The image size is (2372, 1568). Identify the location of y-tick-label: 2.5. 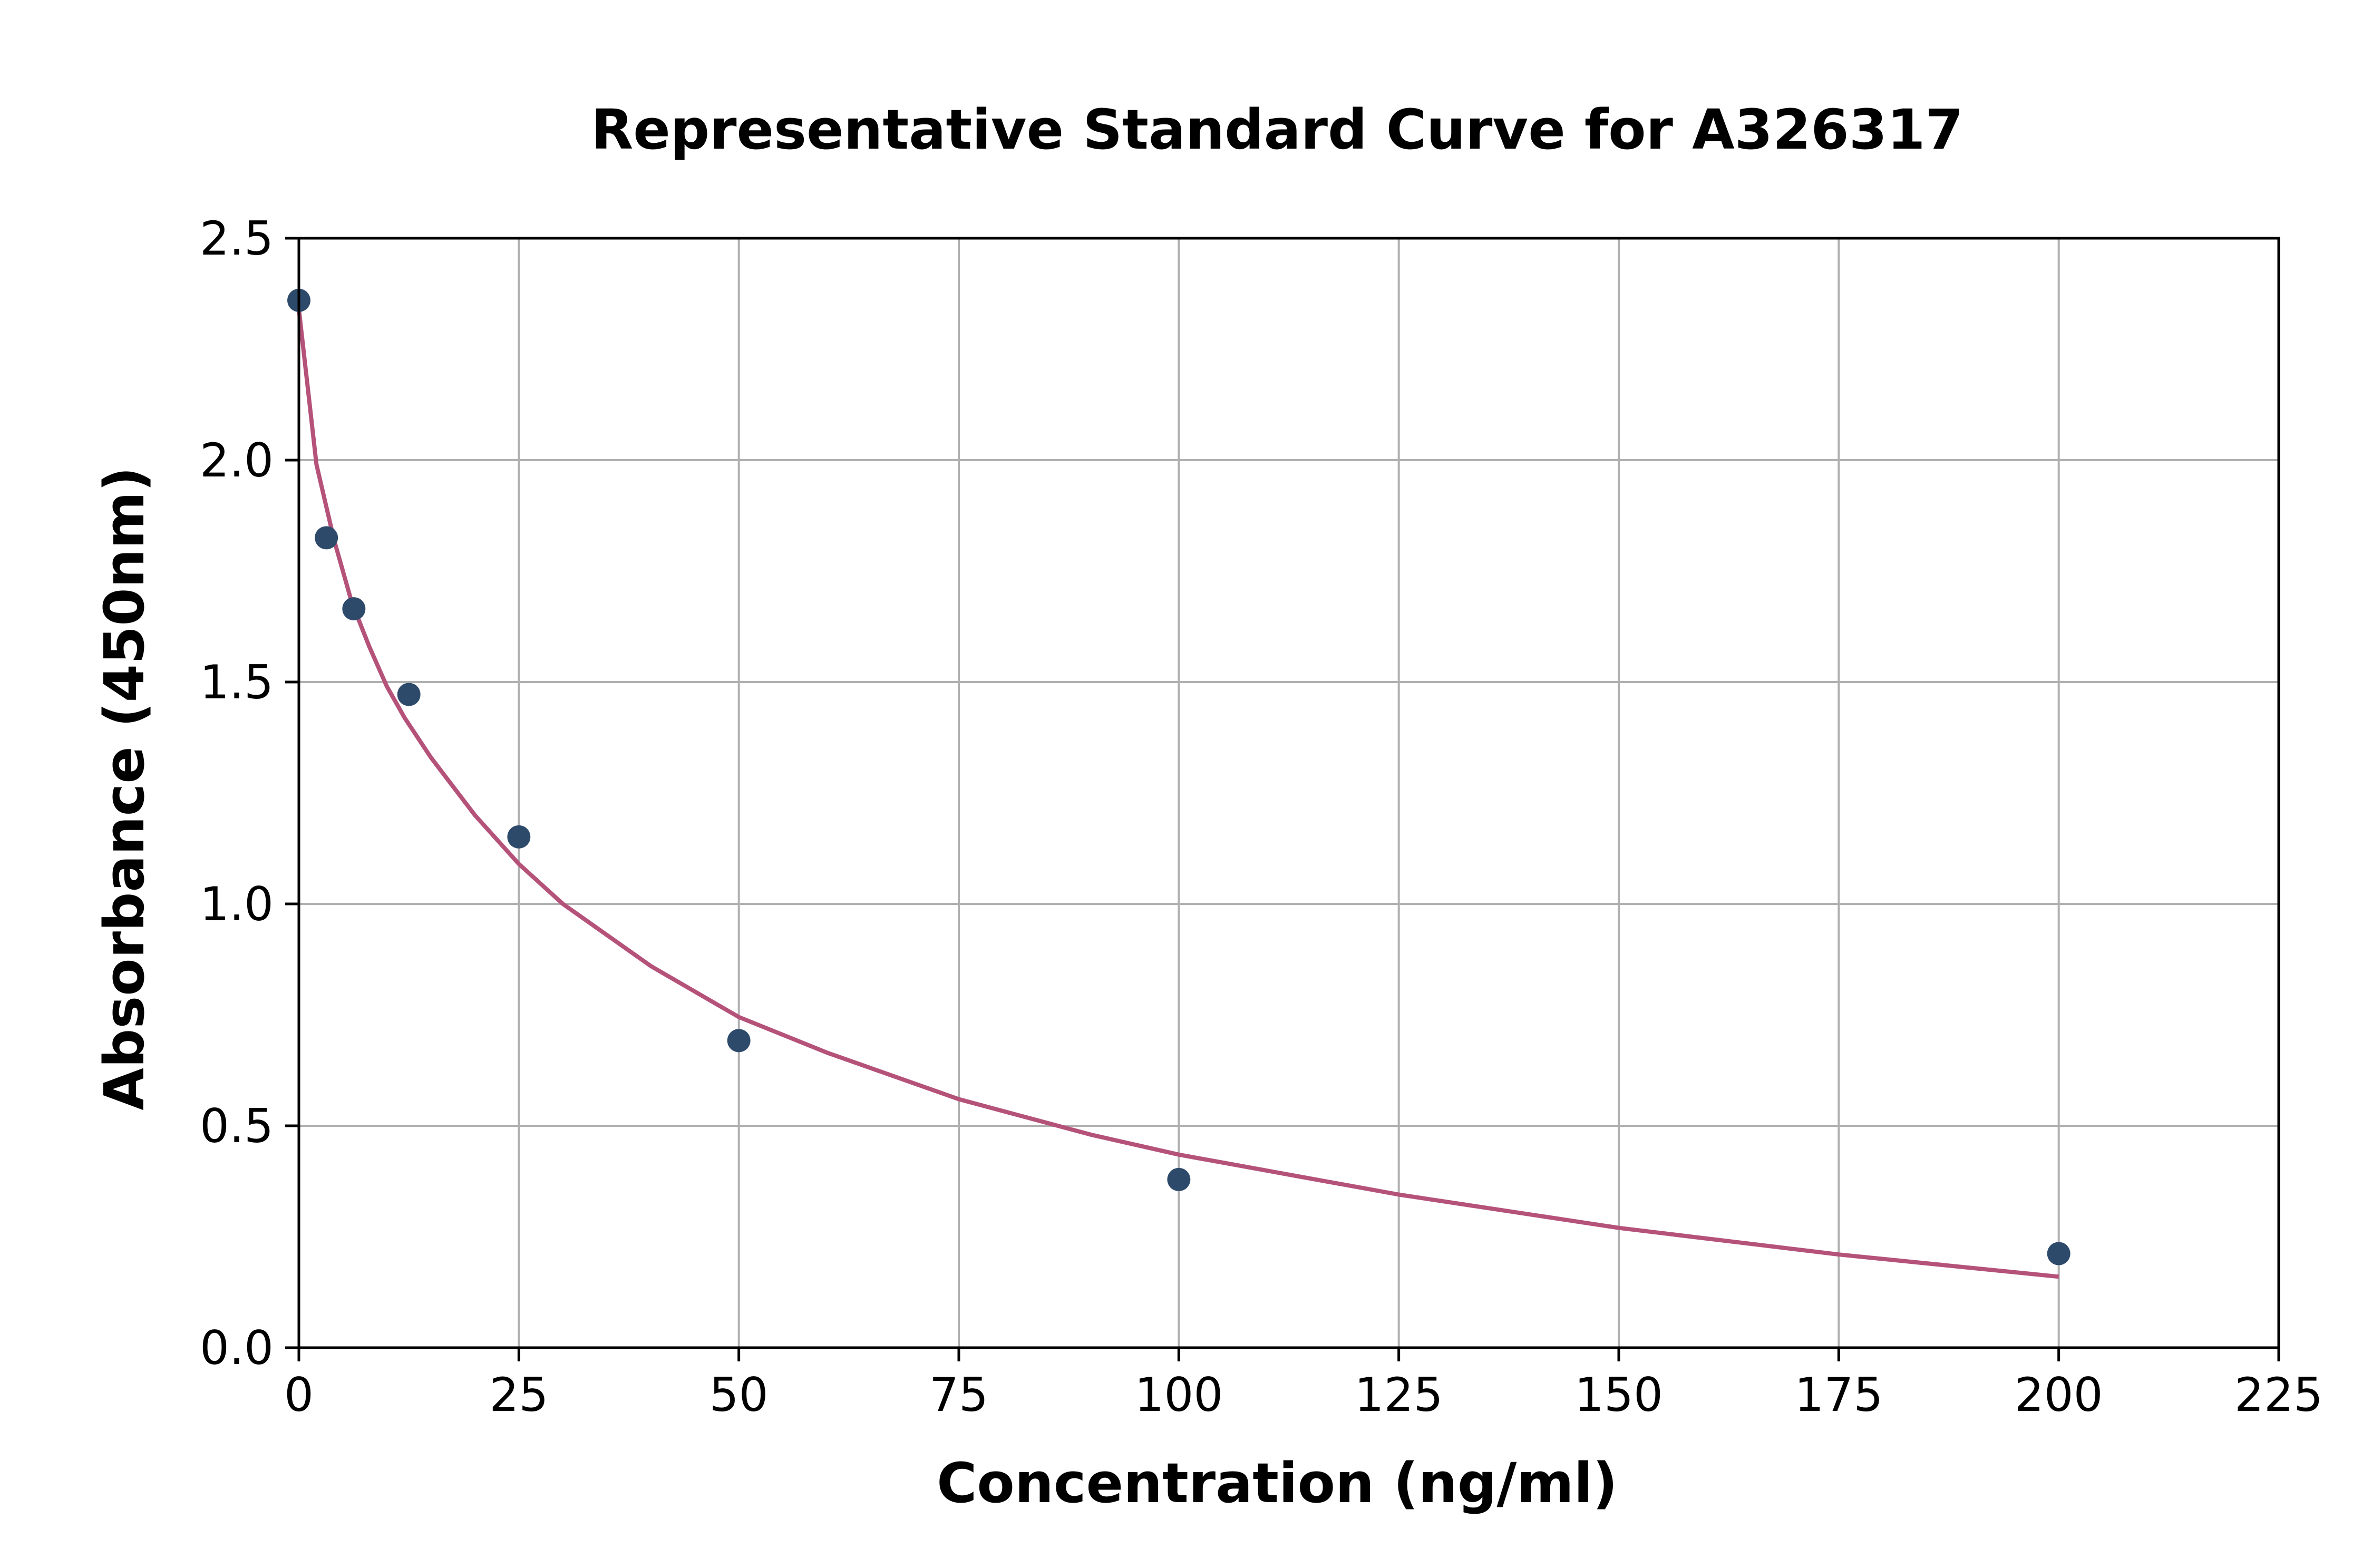
(237, 239).